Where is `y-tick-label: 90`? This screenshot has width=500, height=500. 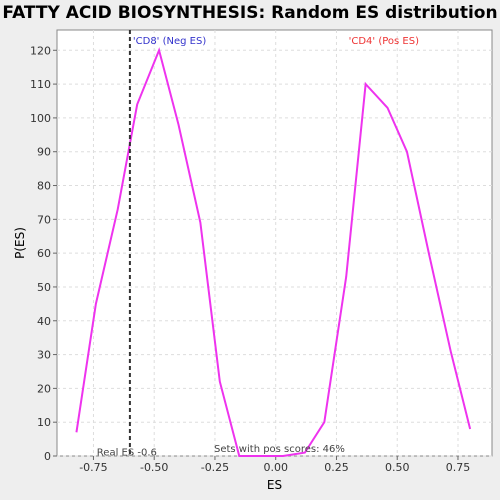 y-tick-label: 90 is located at coordinates (44, 152).